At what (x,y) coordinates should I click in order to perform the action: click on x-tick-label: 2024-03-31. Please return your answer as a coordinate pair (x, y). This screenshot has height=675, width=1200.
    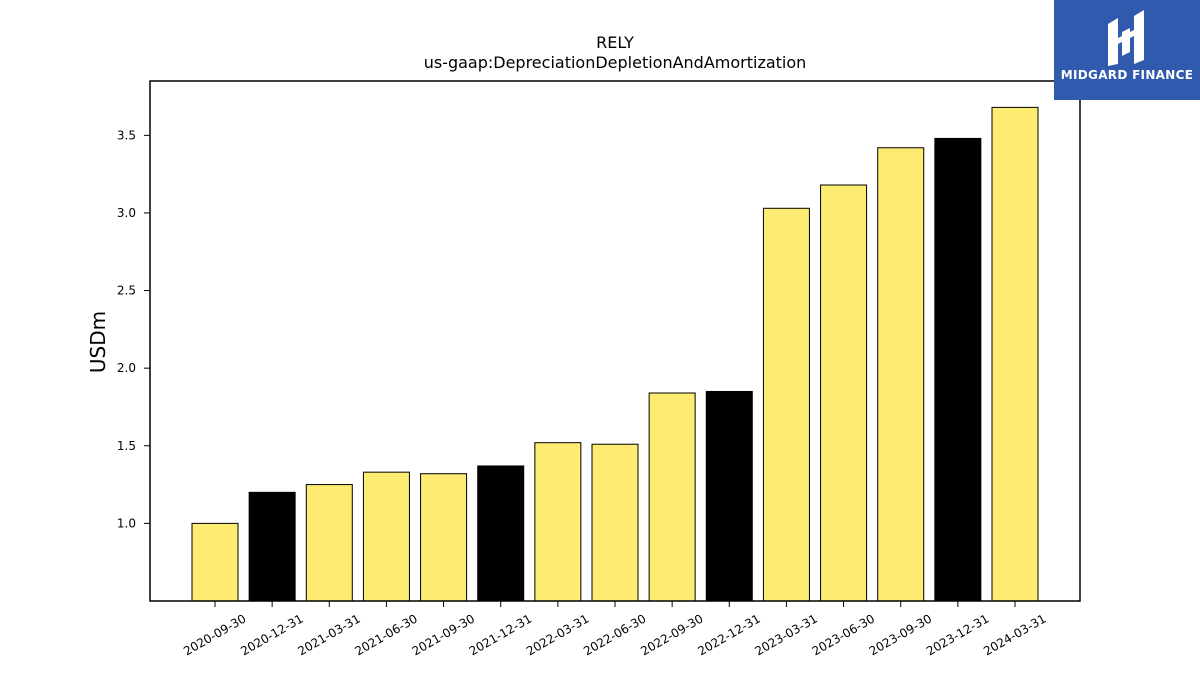
    Looking at the image, I should click on (1014, 634).